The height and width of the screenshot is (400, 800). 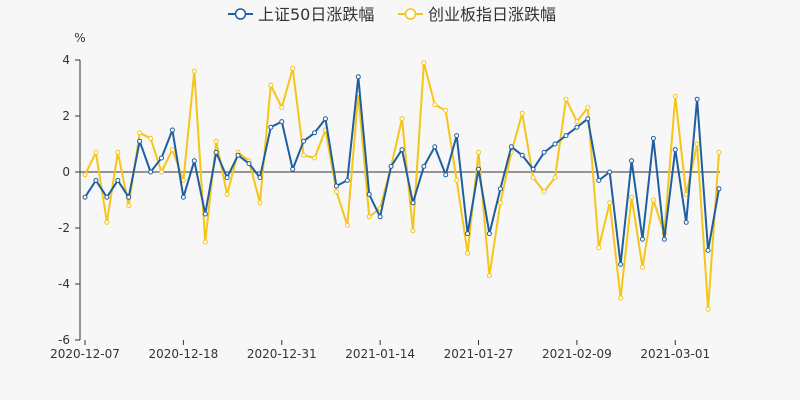 I want to click on legend-item-0: 上证50日涨跌幅, so click(x=301, y=14).